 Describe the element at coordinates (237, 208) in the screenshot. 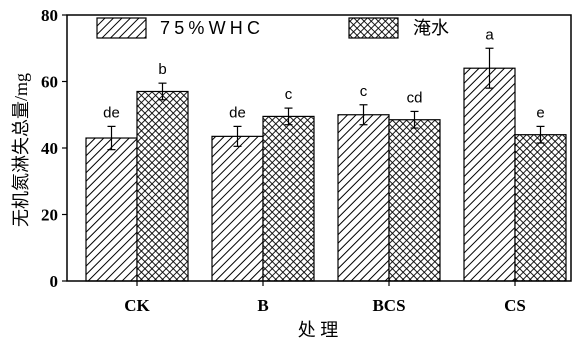

I see `bar-s1-b` at that location.